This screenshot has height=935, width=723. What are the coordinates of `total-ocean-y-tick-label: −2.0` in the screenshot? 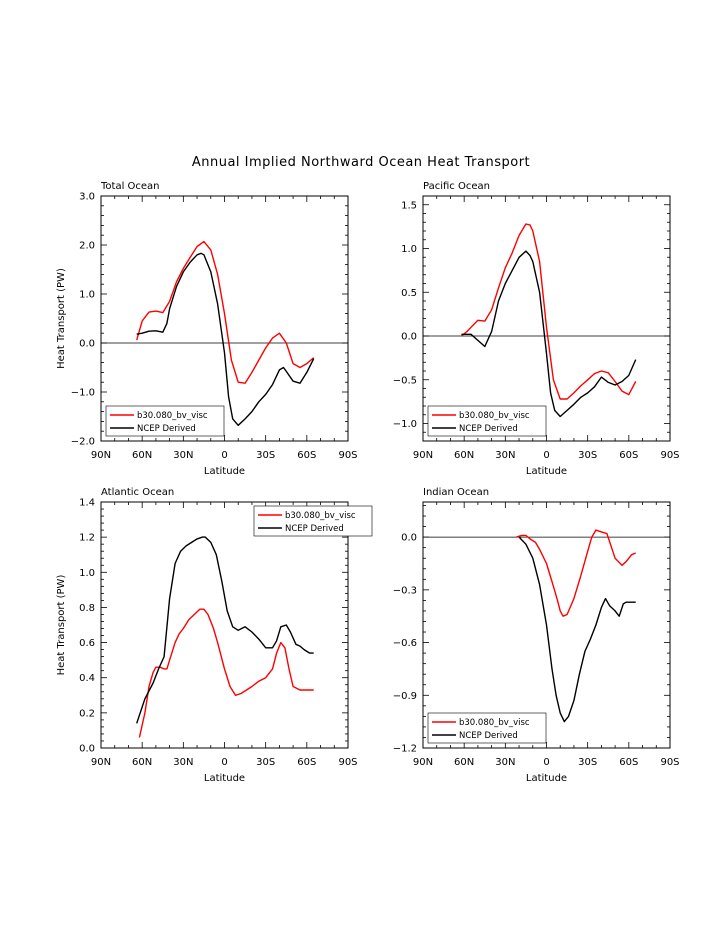 It's located at (83, 442).